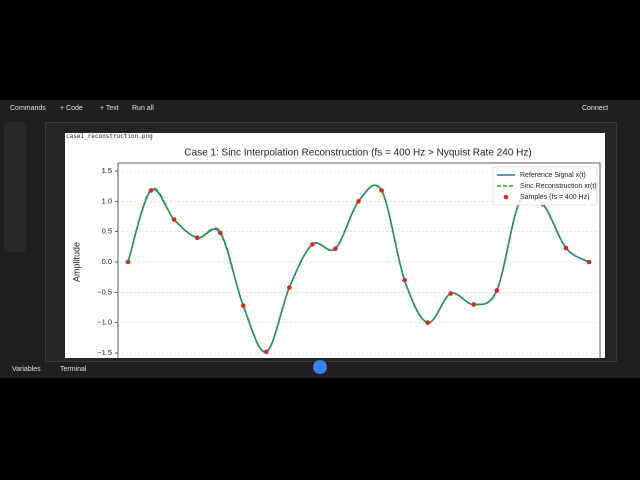 Image resolution: width=640 pixels, height=480 pixels. What do you see at coordinates (71, 108) in the screenshot?
I see `add-code-button: + Code` at bounding box center [71, 108].